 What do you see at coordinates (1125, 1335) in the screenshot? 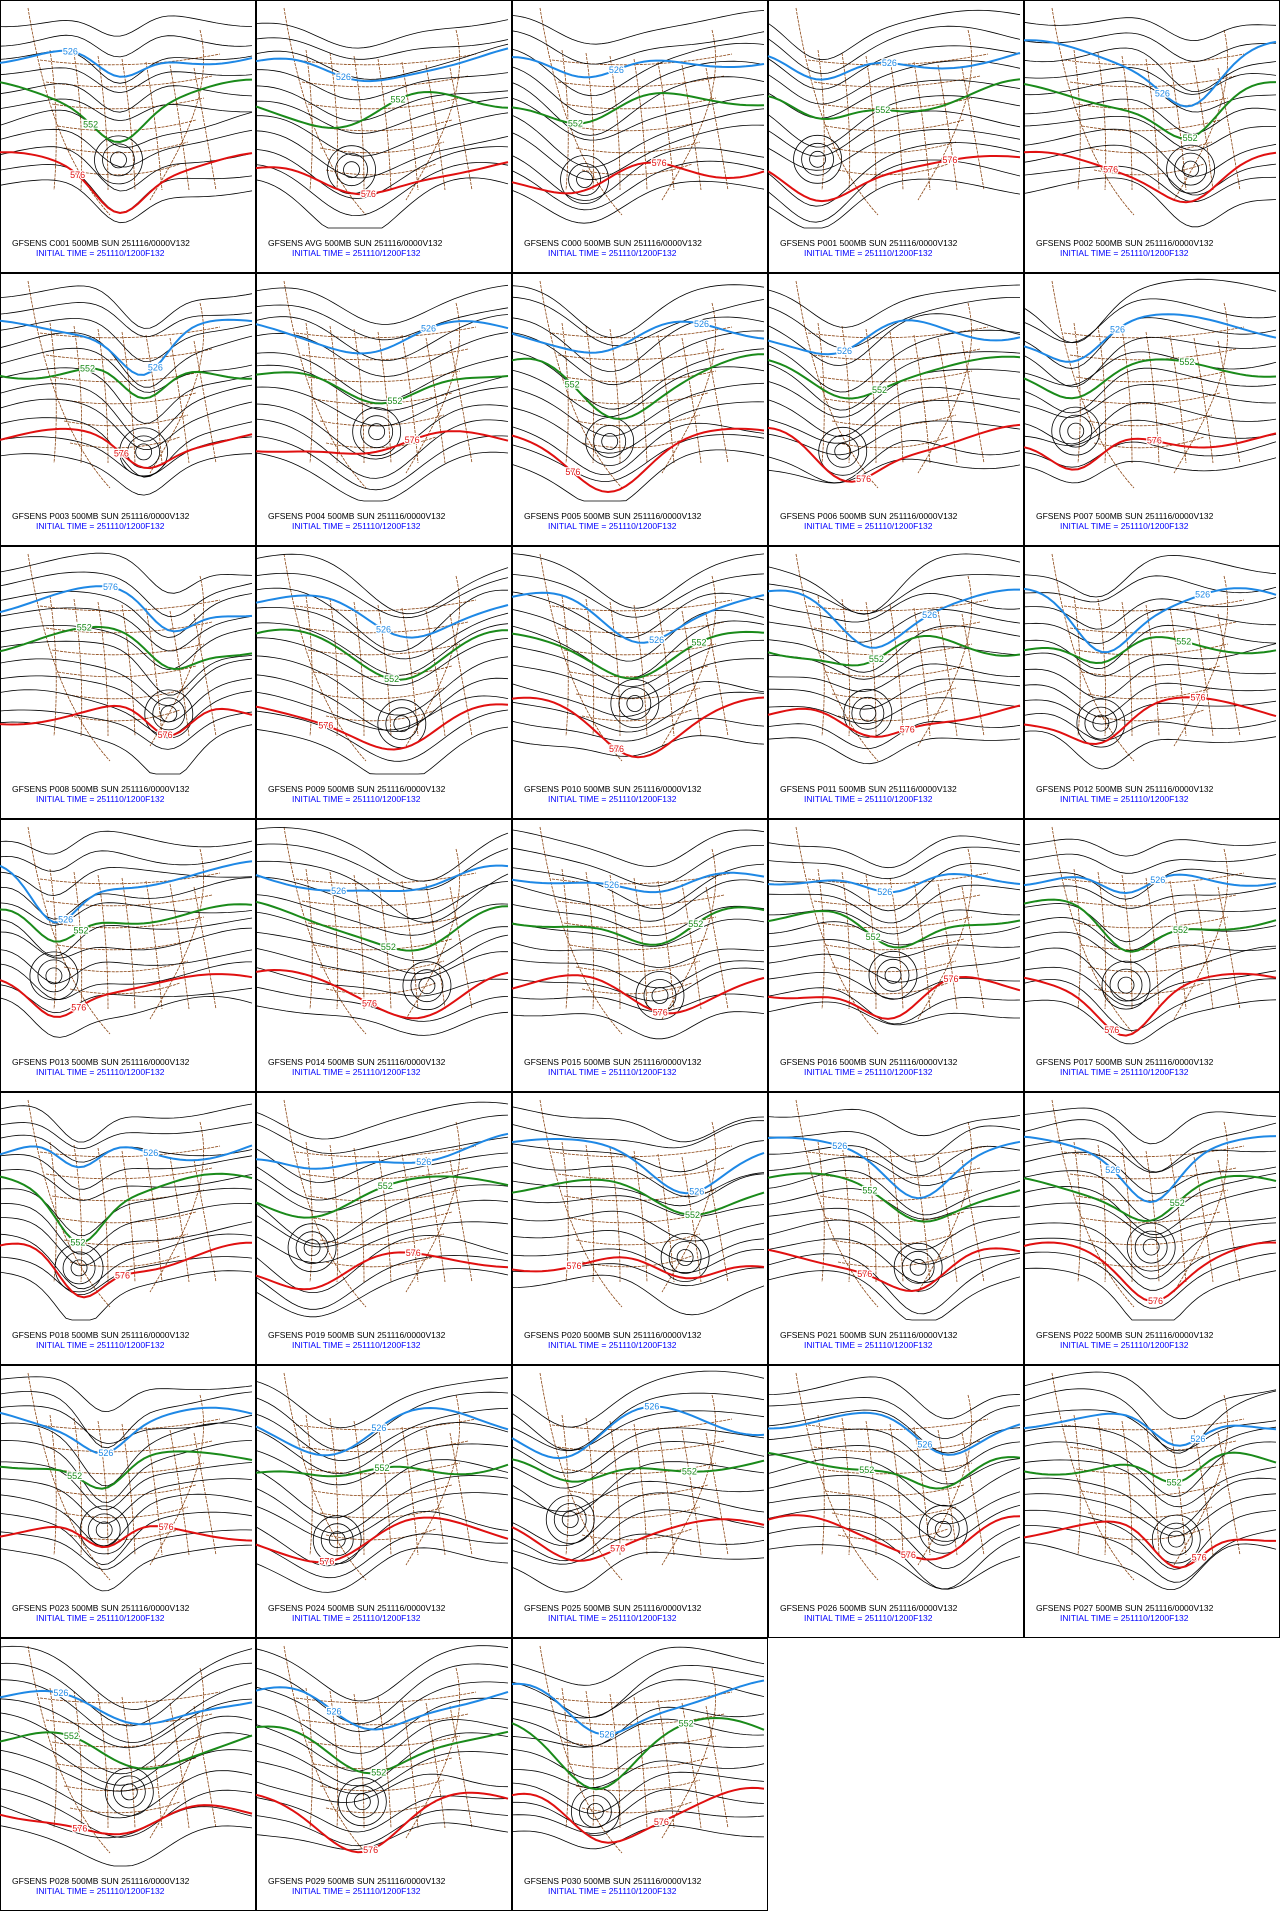
I see `panel-title: GFSENS P022 500MB SUN 251116/0000V132` at bounding box center [1125, 1335].